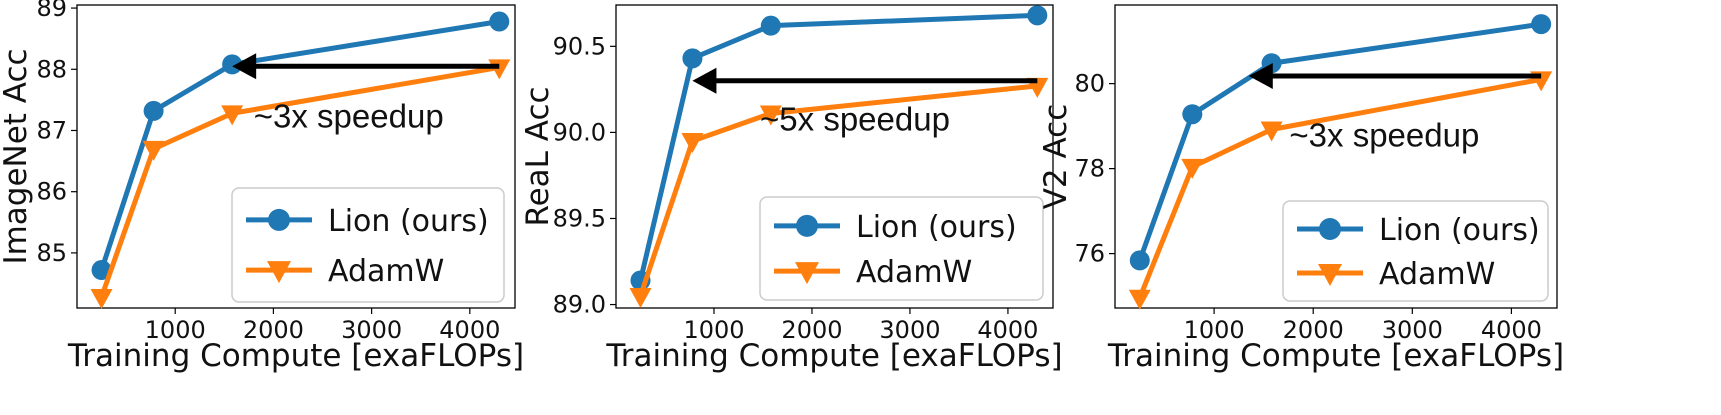 Image resolution: width=1721 pixels, height=415 pixels. What do you see at coordinates (51, 130) in the screenshot?
I see `y-tick-label: 87` at bounding box center [51, 130].